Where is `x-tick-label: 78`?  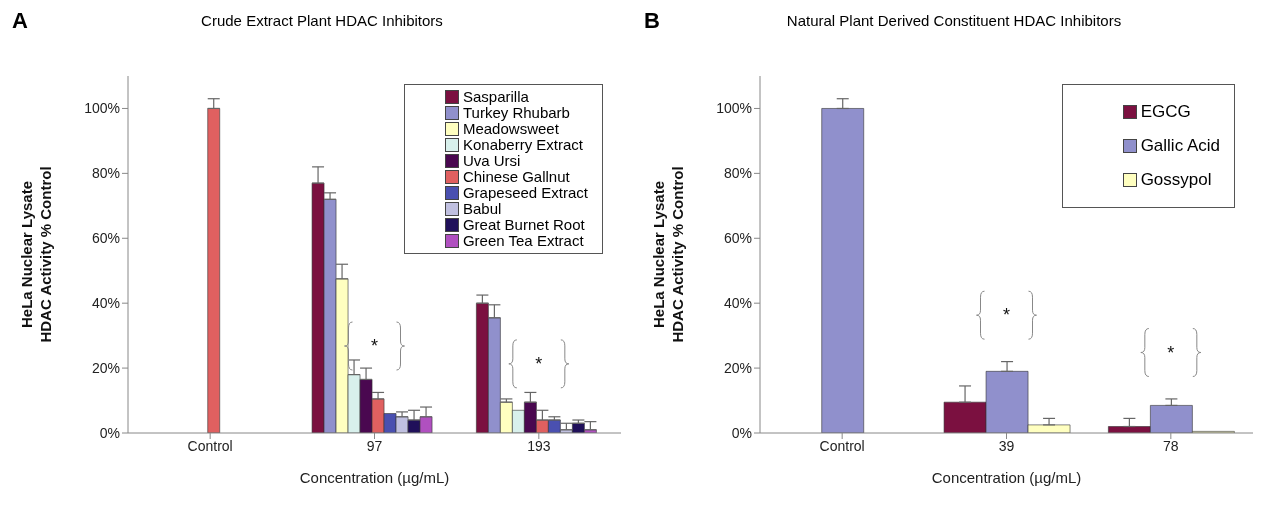 x-tick-label: 78 is located at coordinates (1171, 445).